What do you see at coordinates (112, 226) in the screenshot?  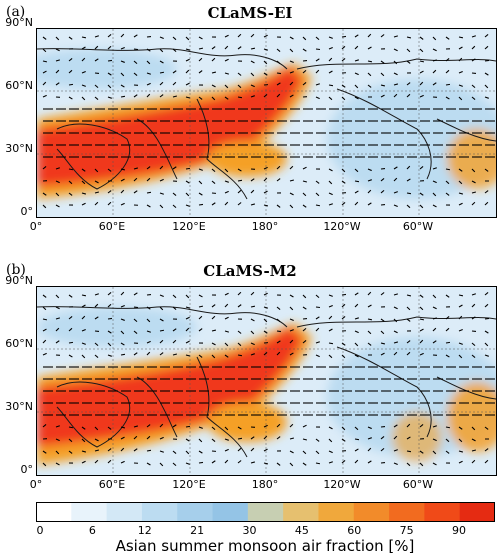 I see `lon-tick: 60°E` at bounding box center [112, 226].